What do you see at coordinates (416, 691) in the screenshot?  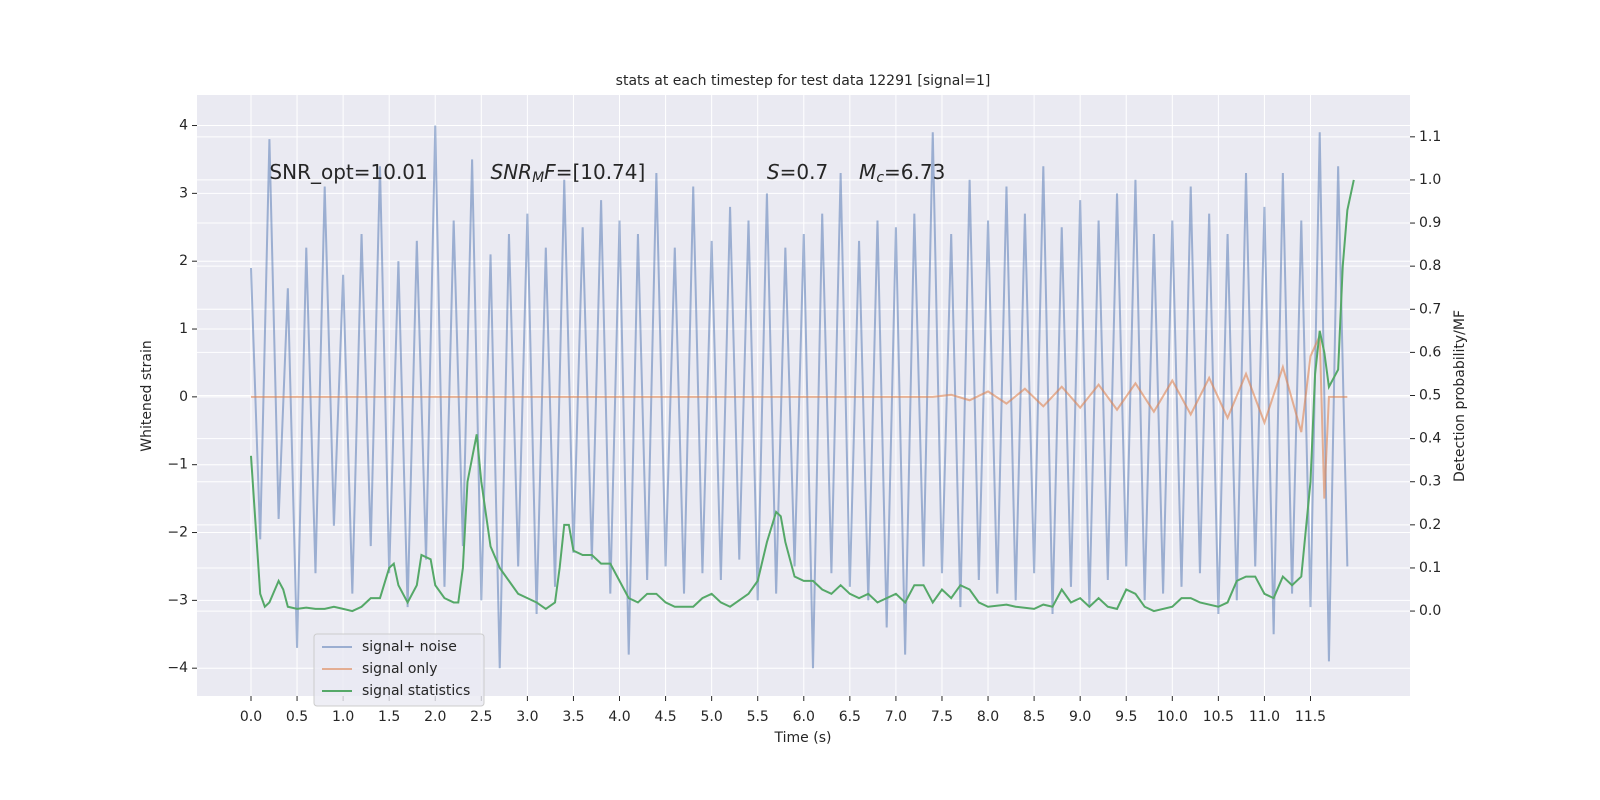 I see `legend-label: signal statistics` at bounding box center [416, 691].